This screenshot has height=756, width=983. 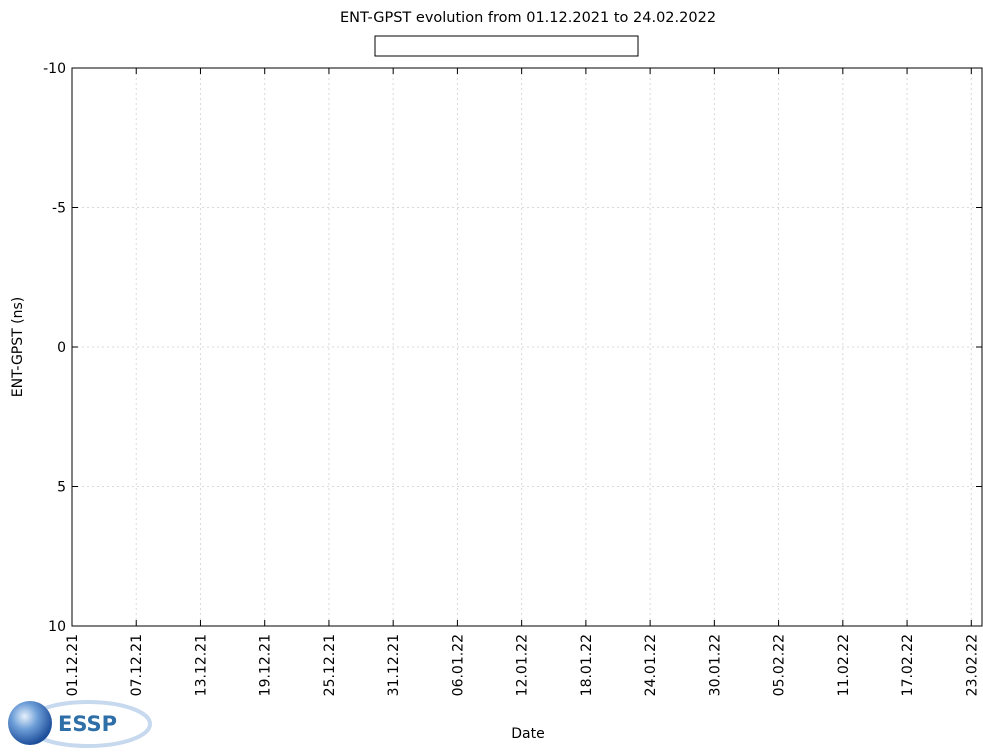 I want to click on x-tick-label: 24.01.22, so click(x=651, y=665).